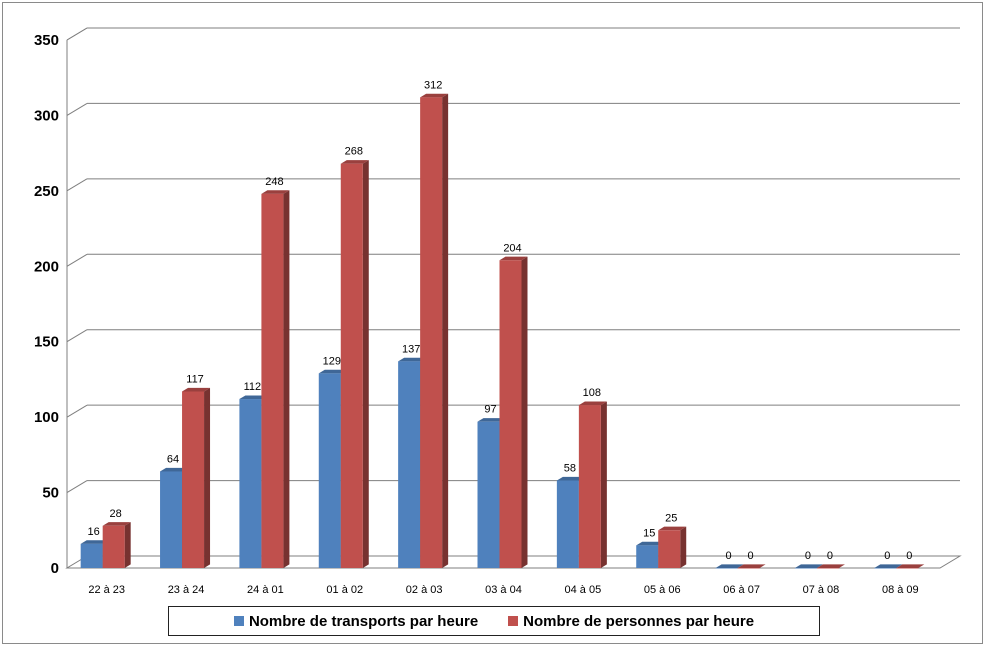 This screenshot has height=648, width=987. What do you see at coordinates (186, 590) in the screenshot?
I see `x-tick-label: 23 à 24` at bounding box center [186, 590].